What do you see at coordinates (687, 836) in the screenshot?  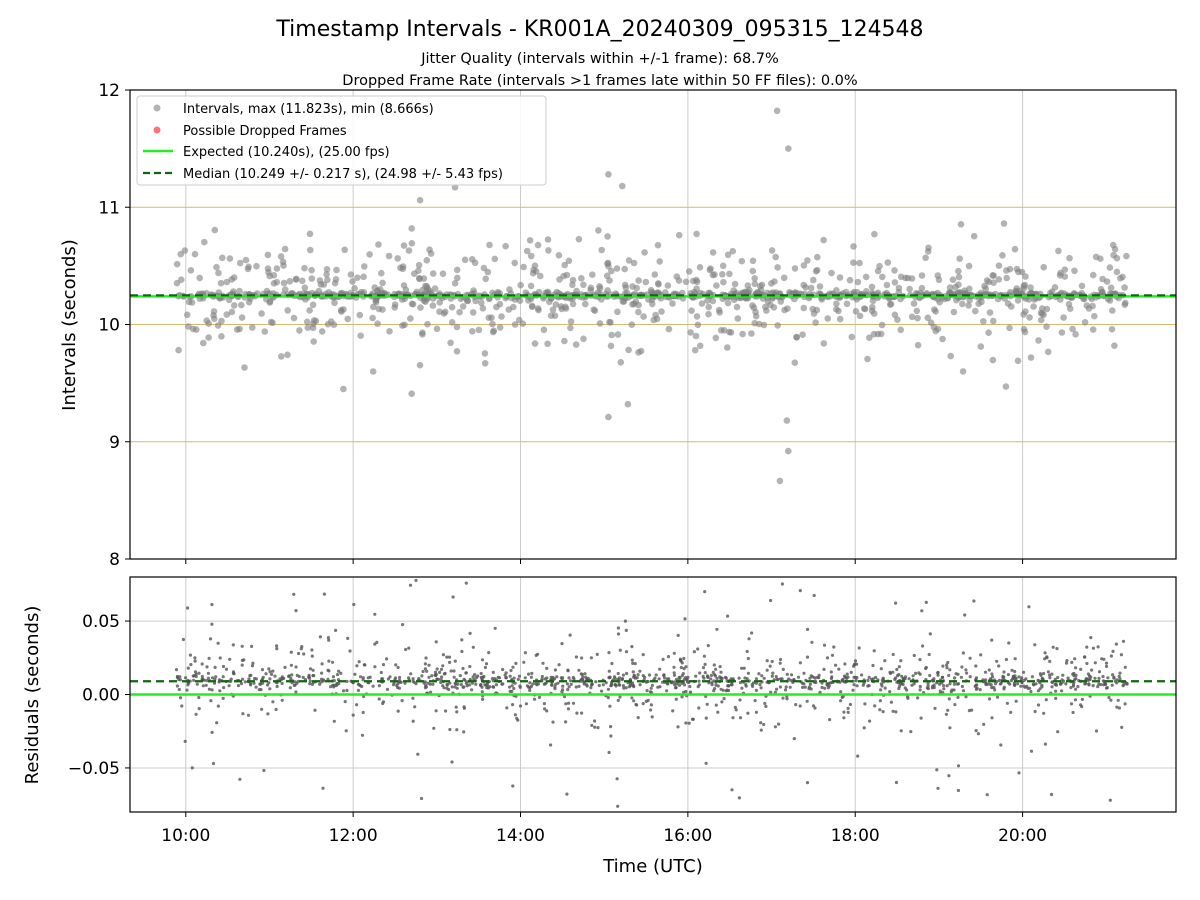 I see `x-tick-label-3: 16:00` at bounding box center [687, 836].